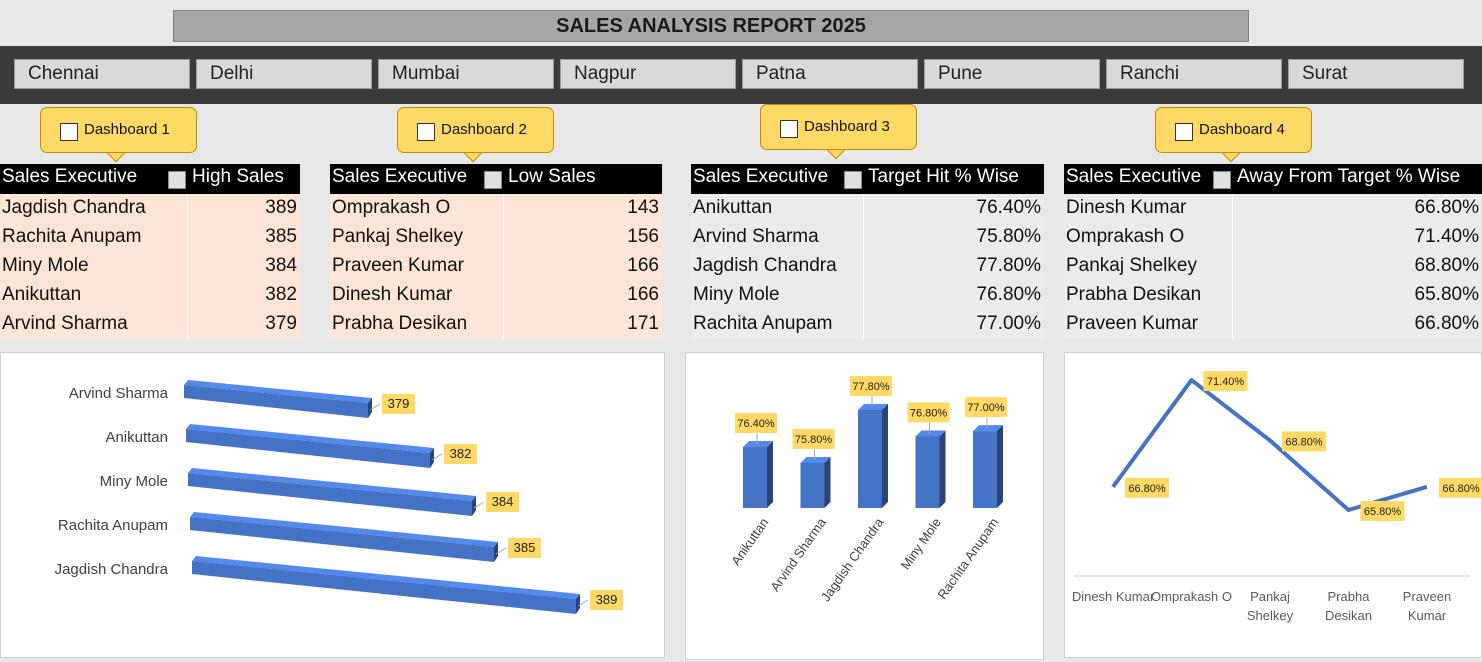  Describe the element at coordinates (1304, 442) in the screenshot. I see `data-label: 68.80%` at that location.